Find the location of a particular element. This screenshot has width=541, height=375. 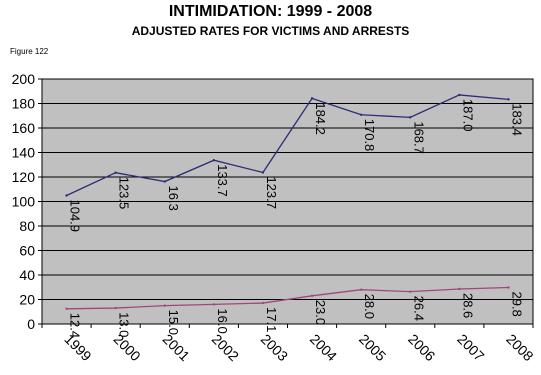

data-label: 123.5 is located at coordinates (124, 193).